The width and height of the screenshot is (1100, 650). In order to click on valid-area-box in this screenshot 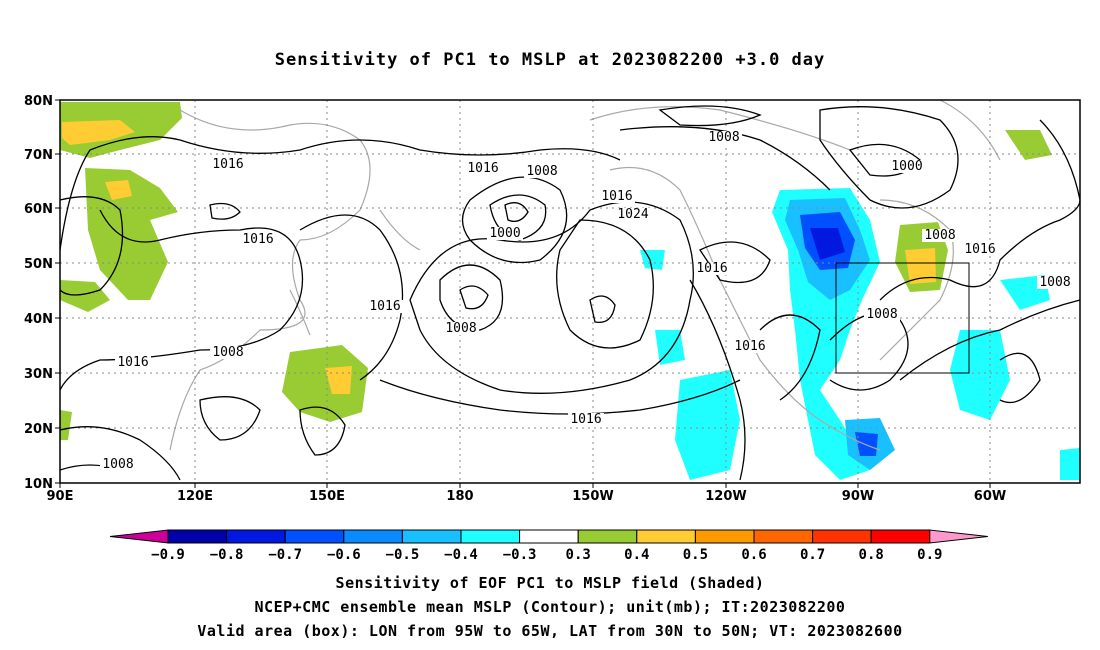, I will do `click(902, 318)`.